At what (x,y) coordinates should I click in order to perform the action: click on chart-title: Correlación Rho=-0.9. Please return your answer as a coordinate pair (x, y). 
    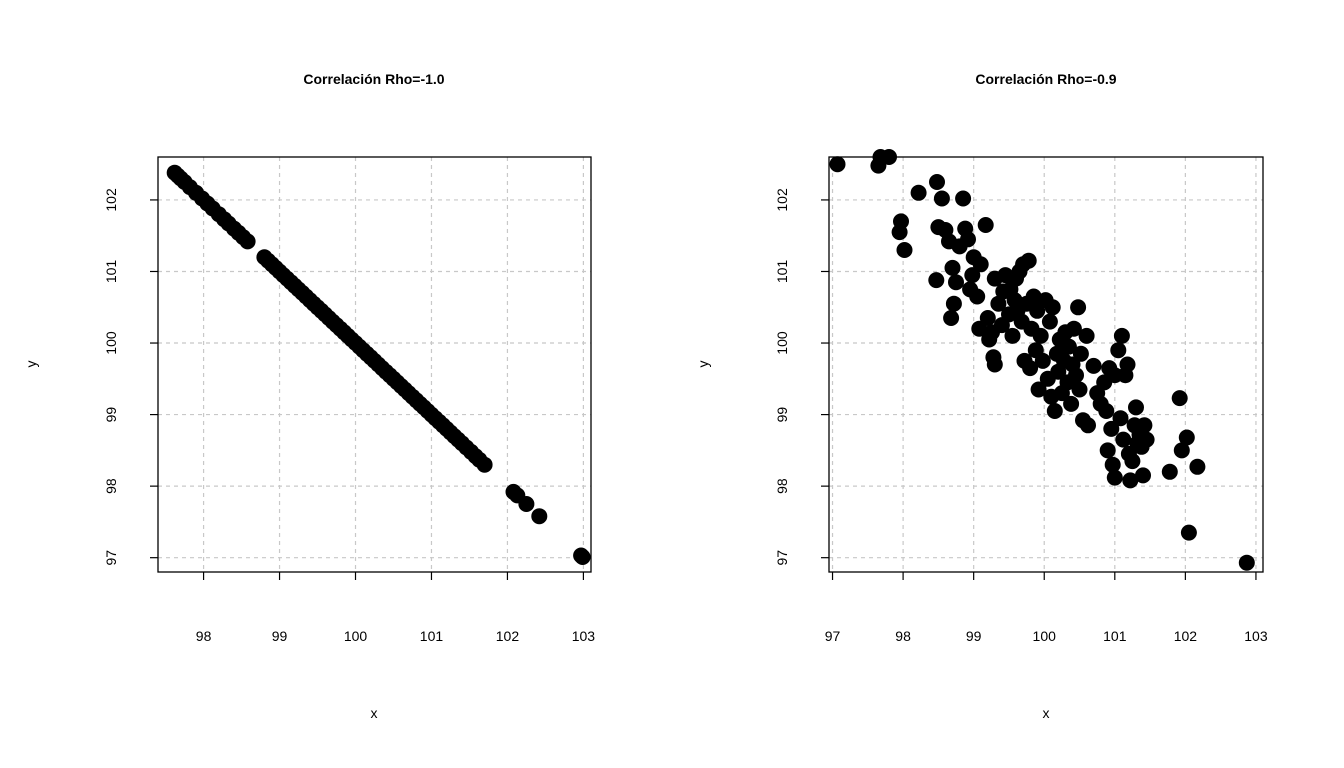
    Looking at the image, I should click on (1045, 79).